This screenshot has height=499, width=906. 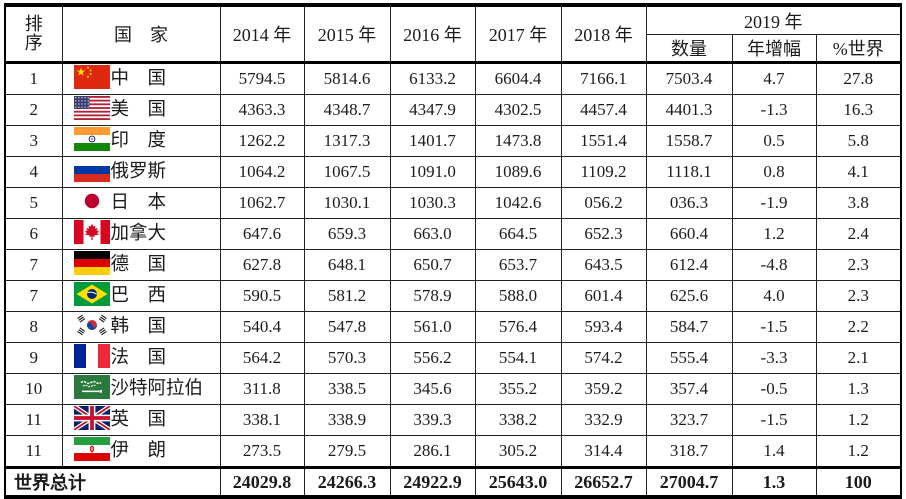 I want to click on rank-cell: 5, so click(x=33, y=203).